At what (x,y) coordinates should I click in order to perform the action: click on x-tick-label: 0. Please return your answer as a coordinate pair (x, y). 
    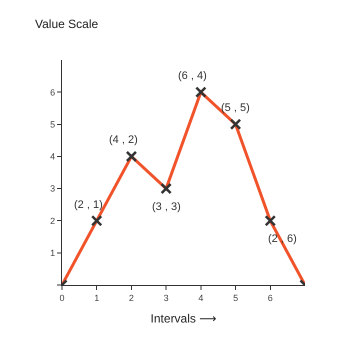
    Looking at the image, I should click on (62, 297).